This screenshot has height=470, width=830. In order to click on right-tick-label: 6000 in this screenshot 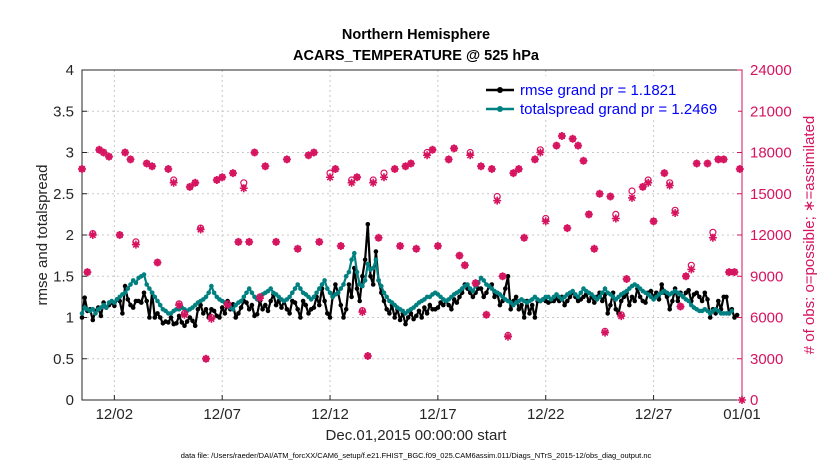, I will do `click(766, 318)`.